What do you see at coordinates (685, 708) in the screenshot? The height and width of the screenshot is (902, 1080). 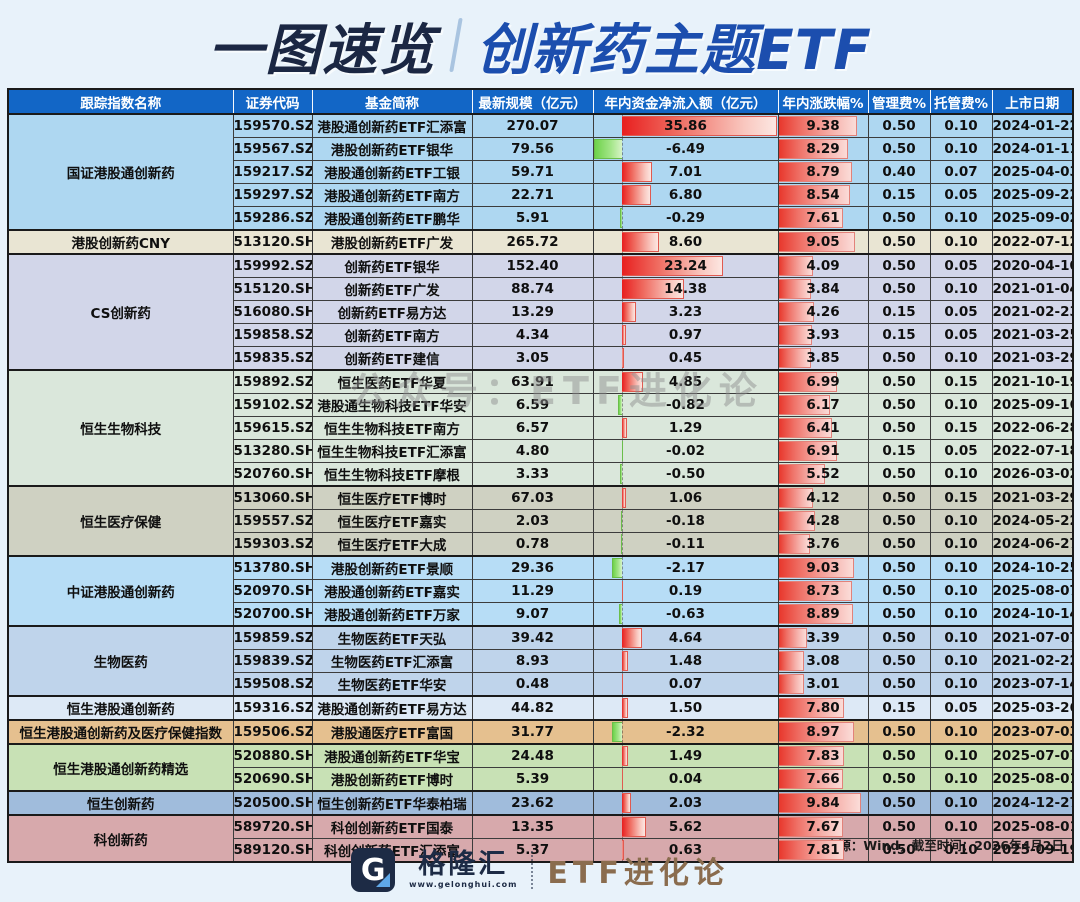 I see `inflow-value: 1.50` at bounding box center [685, 708].